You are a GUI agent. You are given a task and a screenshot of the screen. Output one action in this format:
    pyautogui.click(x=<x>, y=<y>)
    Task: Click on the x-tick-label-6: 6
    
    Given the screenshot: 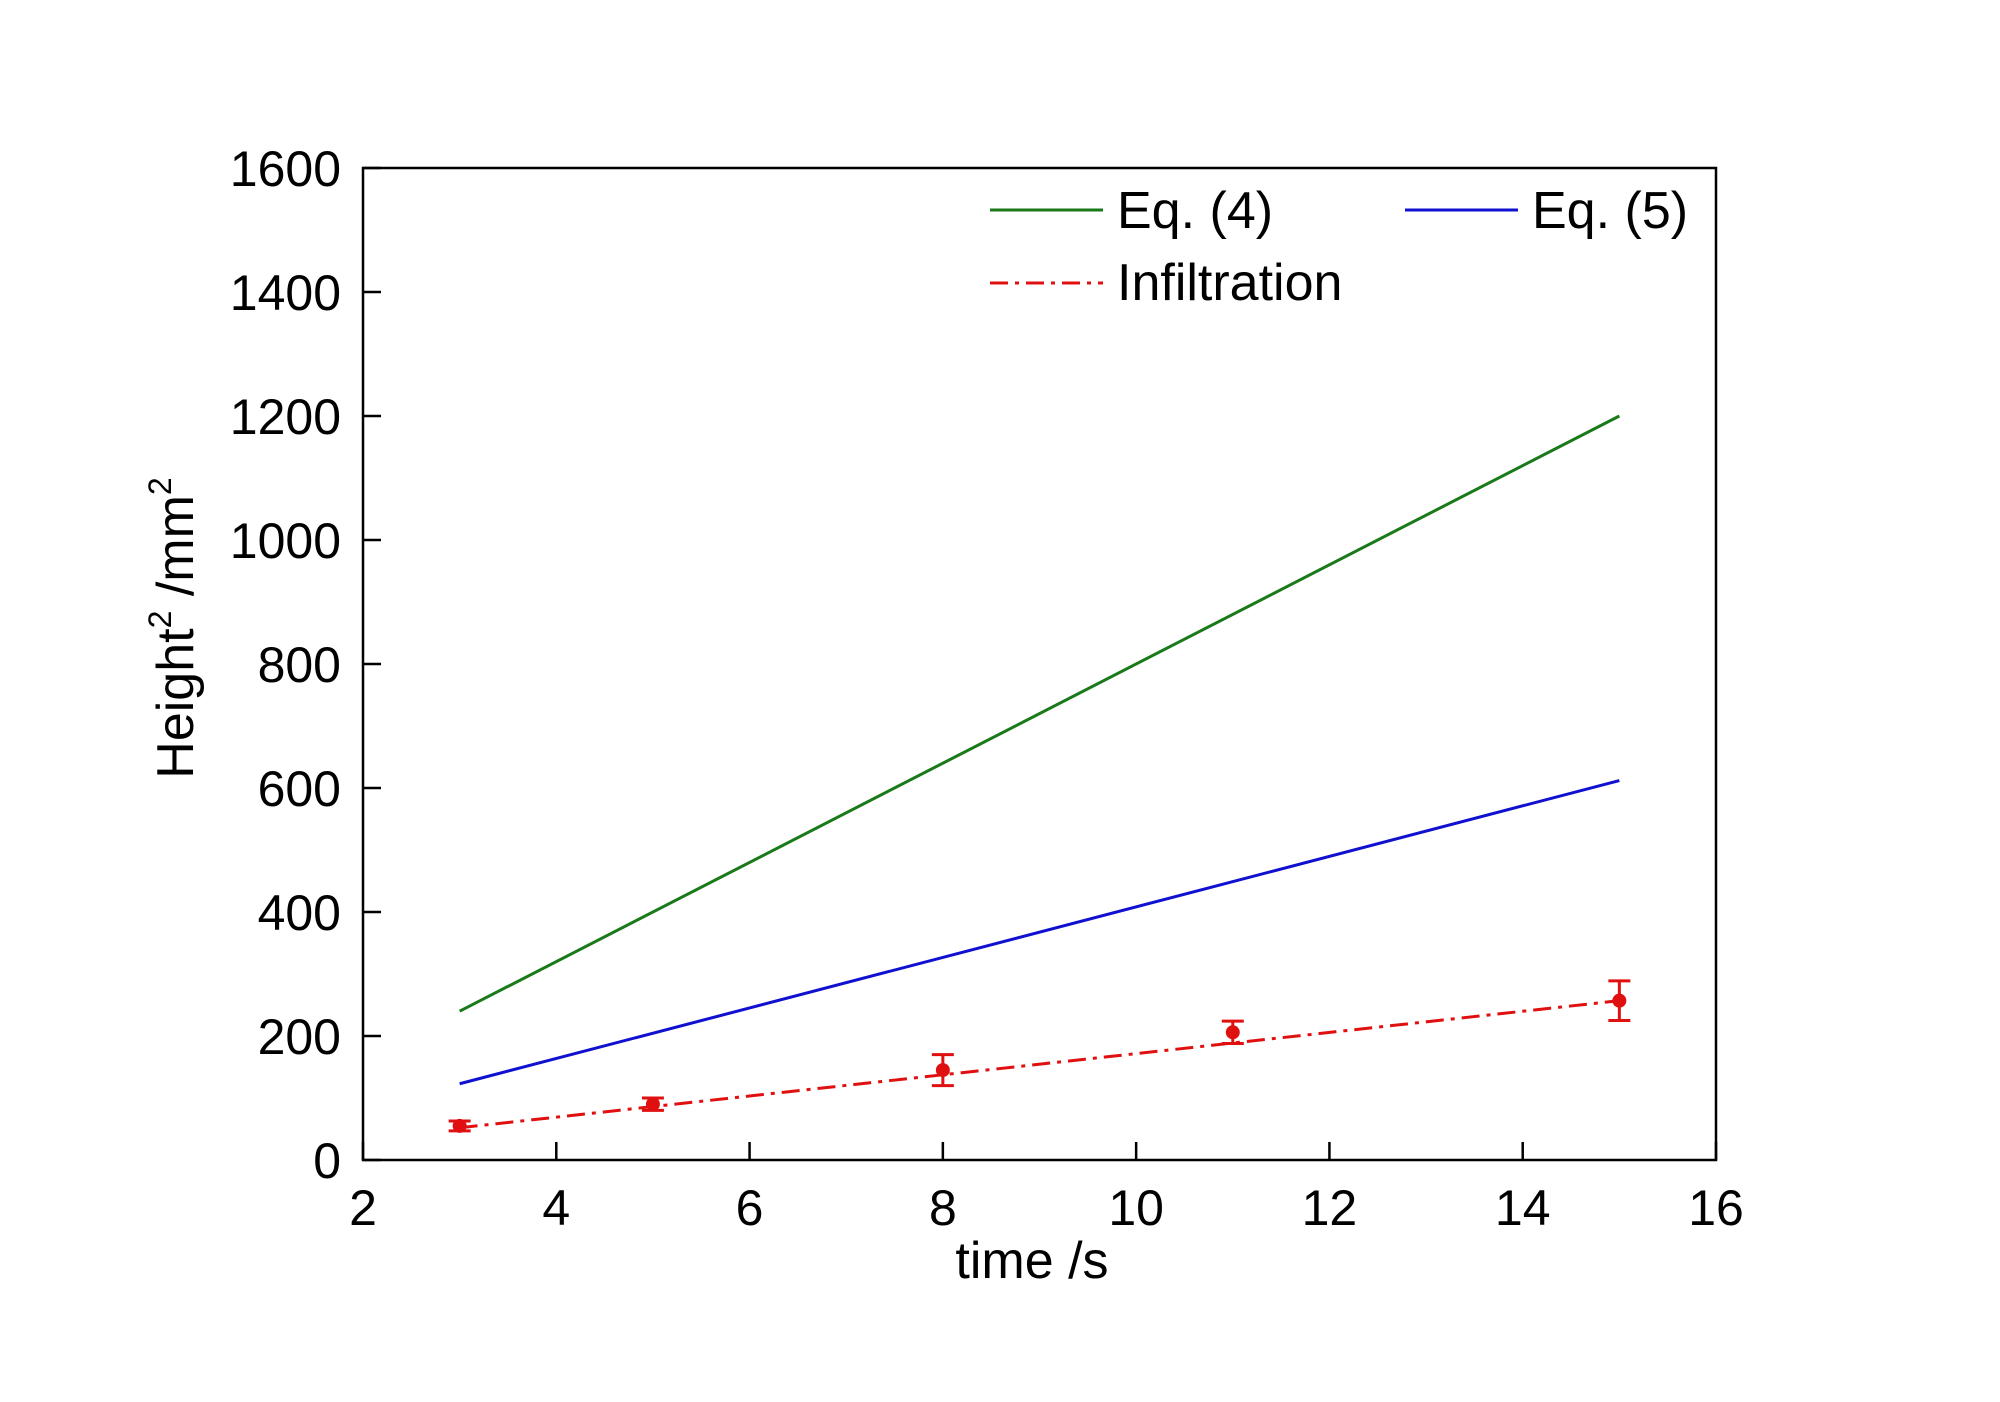 What is the action you would take?
    pyautogui.click(x=750, y=1208)
    